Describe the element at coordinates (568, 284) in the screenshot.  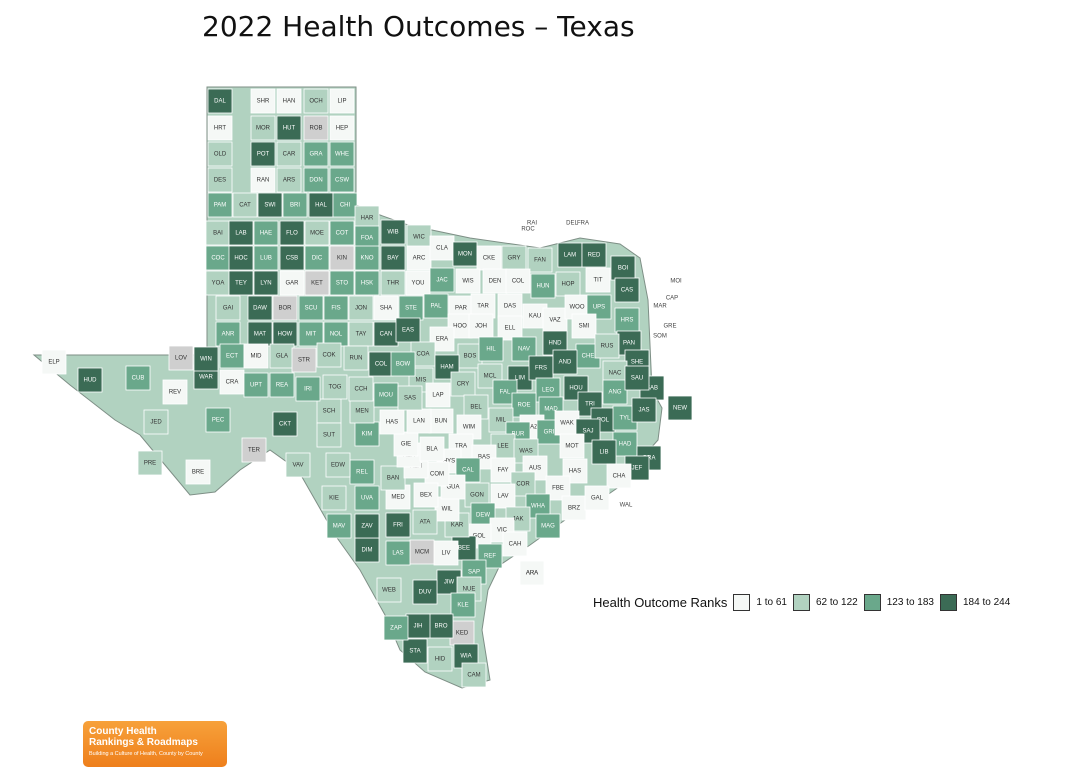
I see `county-hop: HOP` at that location.